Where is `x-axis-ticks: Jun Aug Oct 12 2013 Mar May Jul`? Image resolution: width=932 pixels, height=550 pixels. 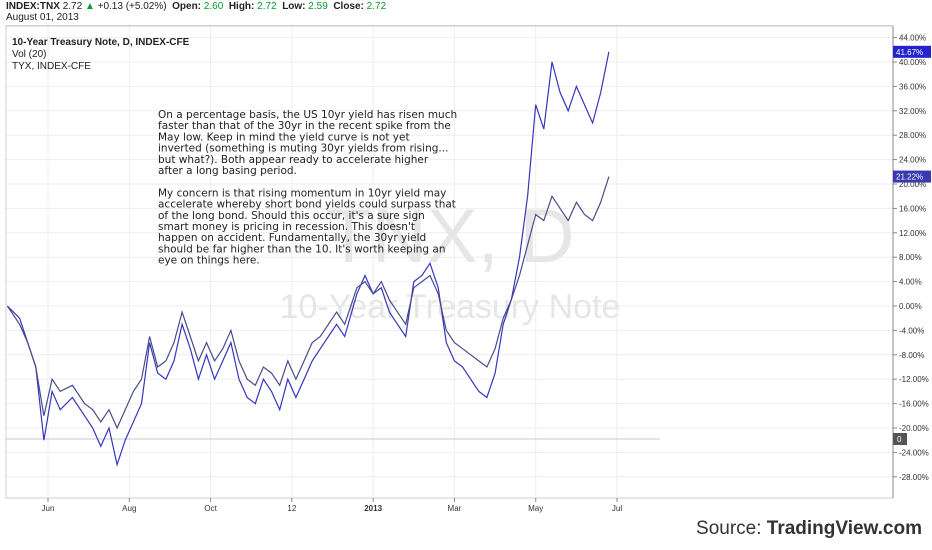 x-axis-ticks: Jun Aug Oct 12 2013 Mar May Jul is located at coordinates (332, 505).